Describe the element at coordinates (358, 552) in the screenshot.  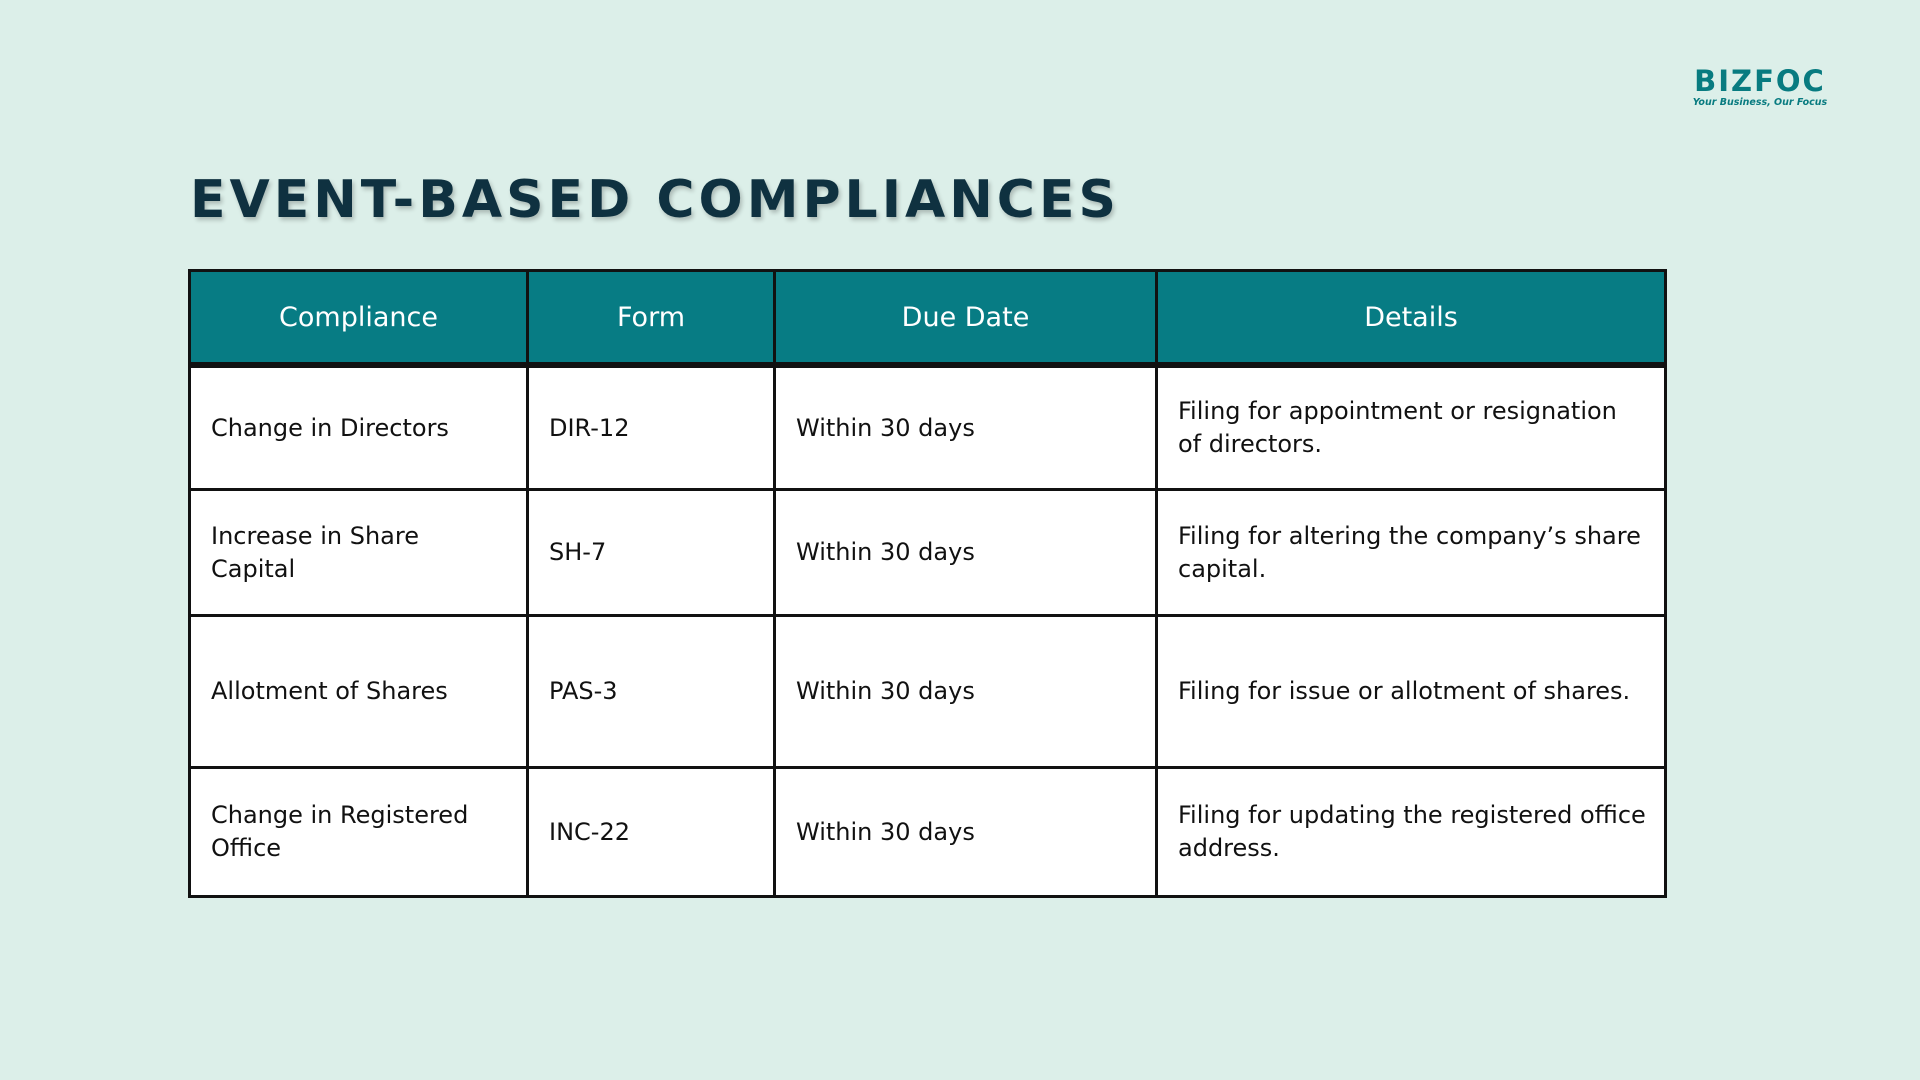
I see `cell-compliance: Increase in Share Capital` at that location.